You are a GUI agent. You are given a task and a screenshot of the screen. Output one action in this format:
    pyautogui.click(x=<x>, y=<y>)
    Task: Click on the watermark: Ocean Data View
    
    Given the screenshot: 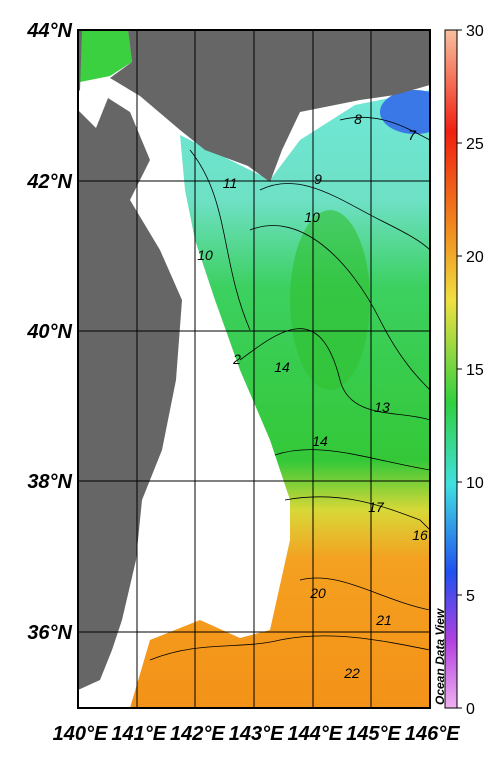 What is the action you would take?
    pyautogui.click(x=440, y=656)
    